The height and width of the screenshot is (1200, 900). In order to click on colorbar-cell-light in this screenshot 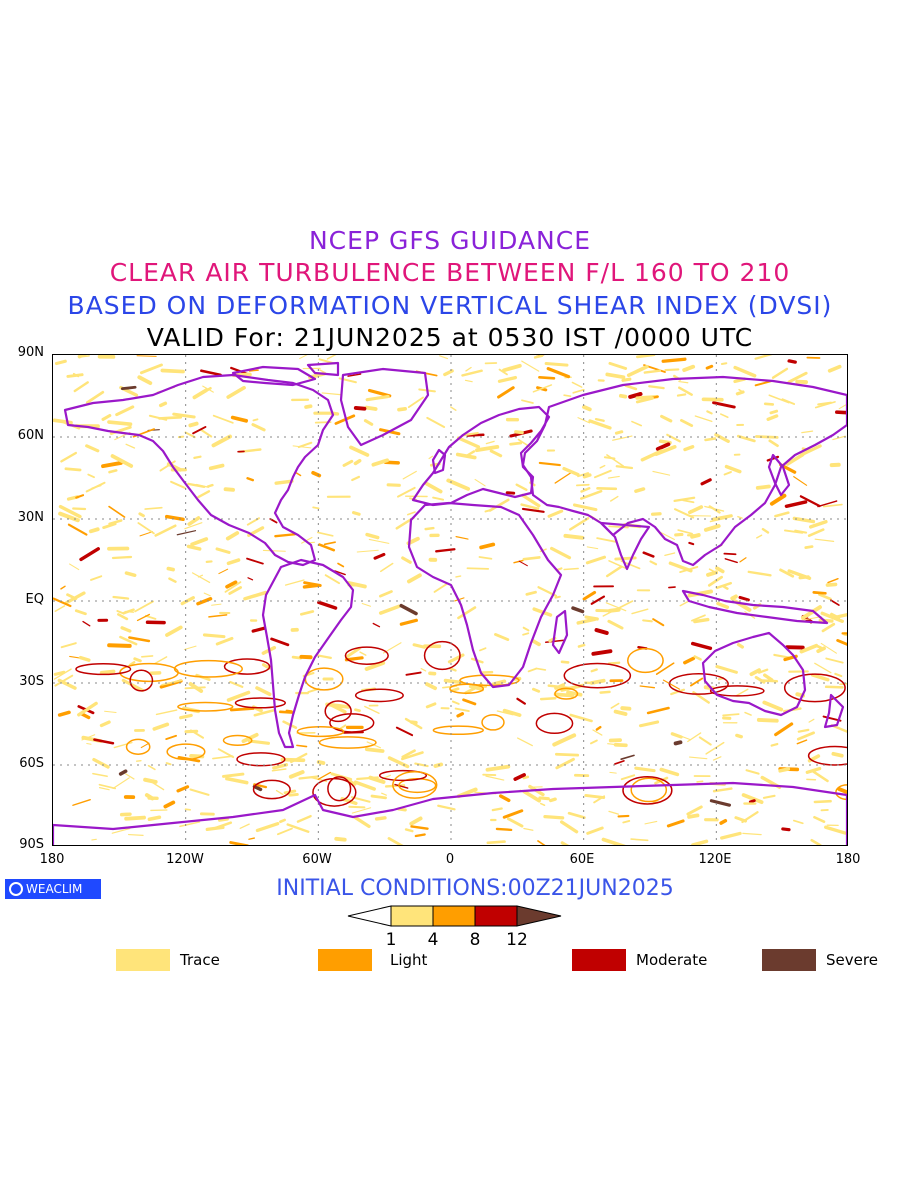, I will do `click(454, 916)`.